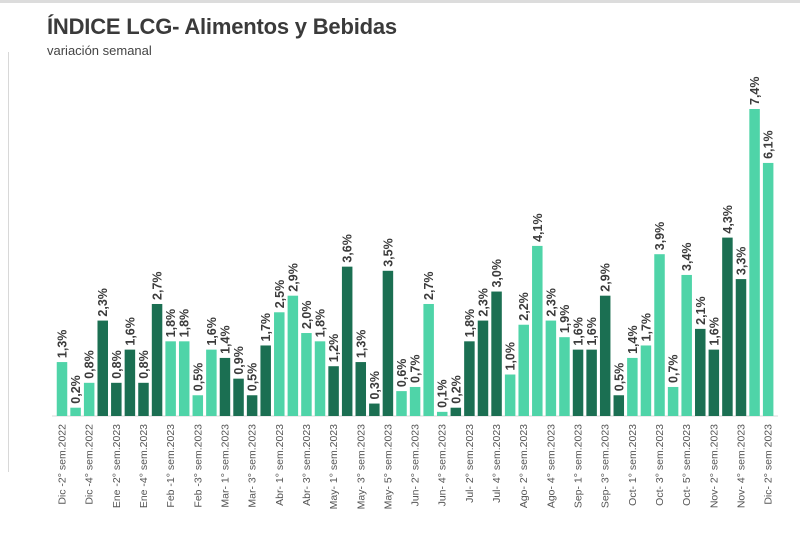 The height and width of the screenshot is (543, 800). Describe the element at coordinates (239, 360) in the screenshot. I see `data-label: 0,9%` at that location.